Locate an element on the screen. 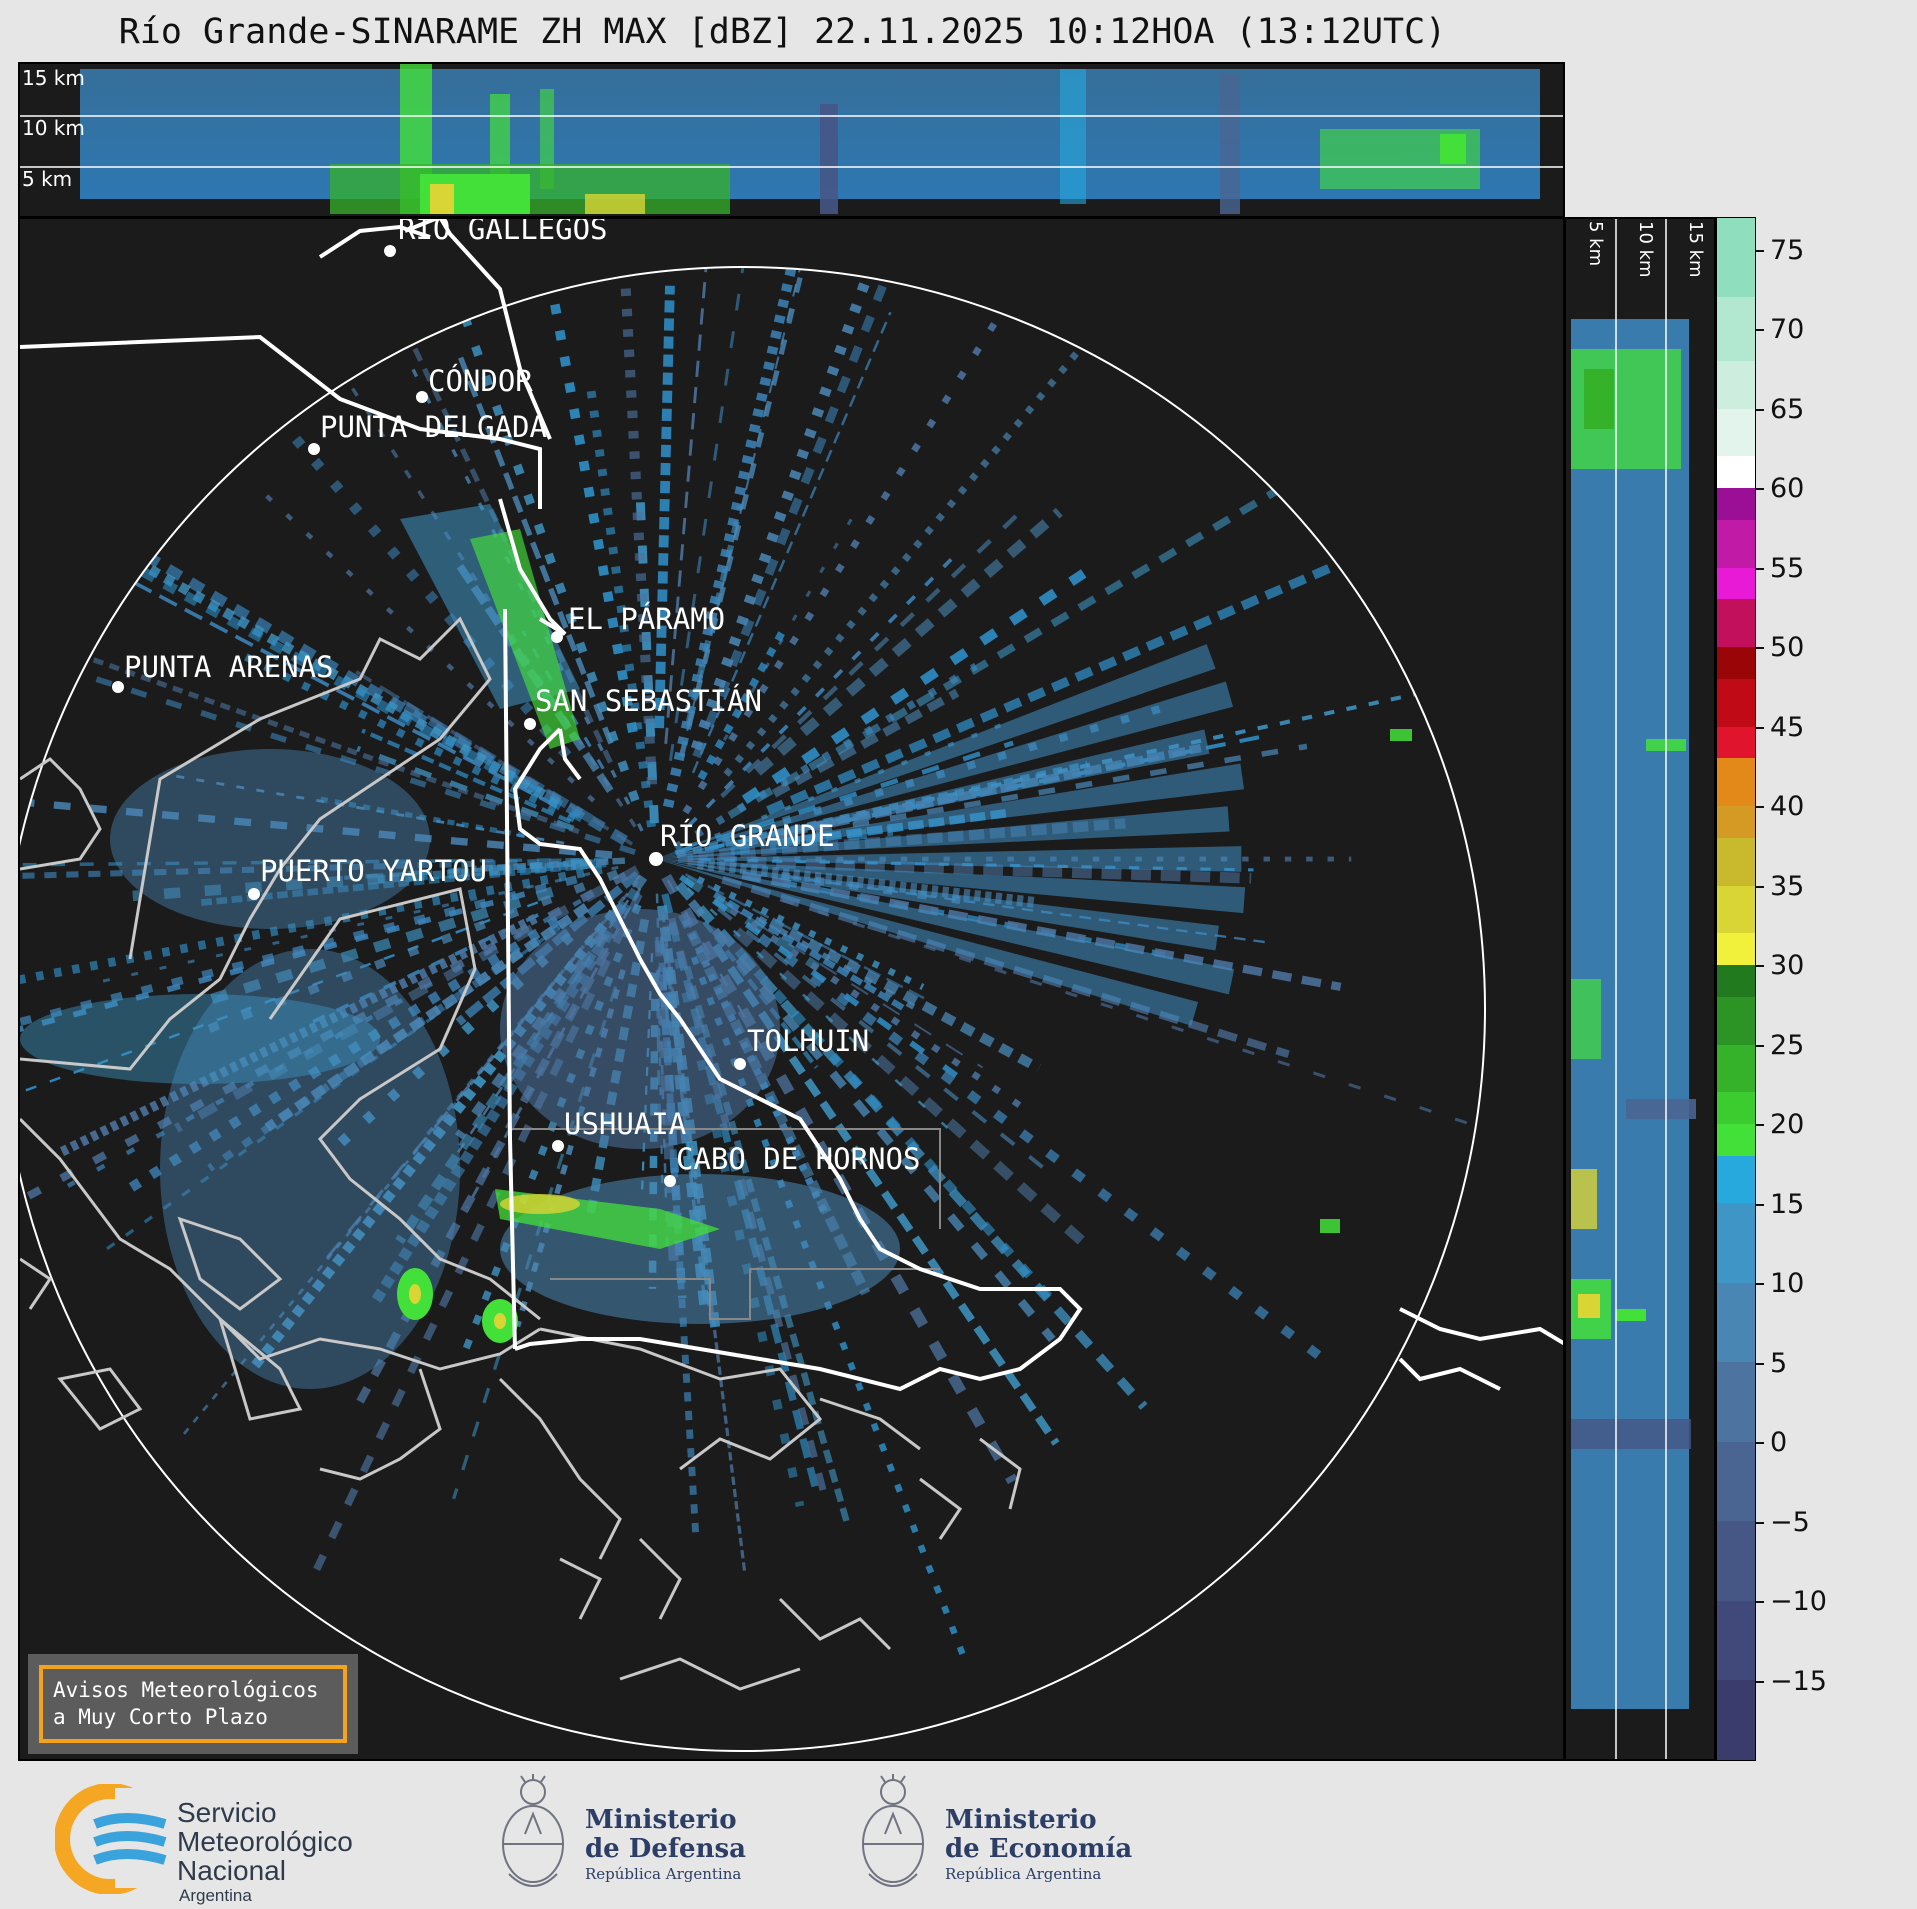  city-cabo-de-hornos: CABO DE HORNOS is located at coordinates (792, 1164).